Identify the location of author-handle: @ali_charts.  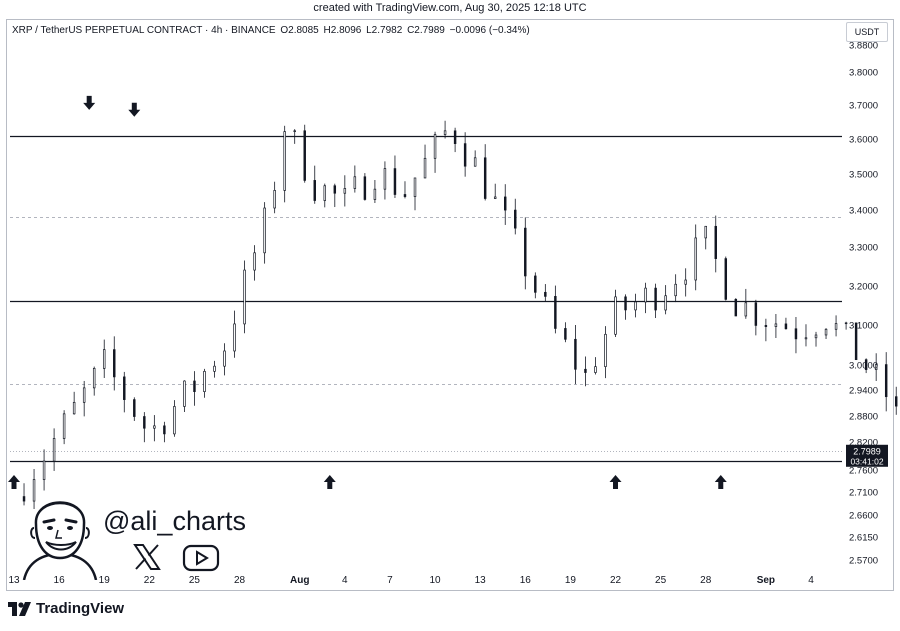
(174, 521).